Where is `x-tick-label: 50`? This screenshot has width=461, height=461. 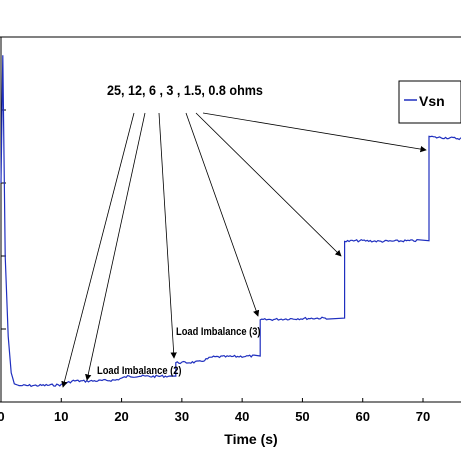 x-tick-label: 50 is located at coordinates (302, 416).